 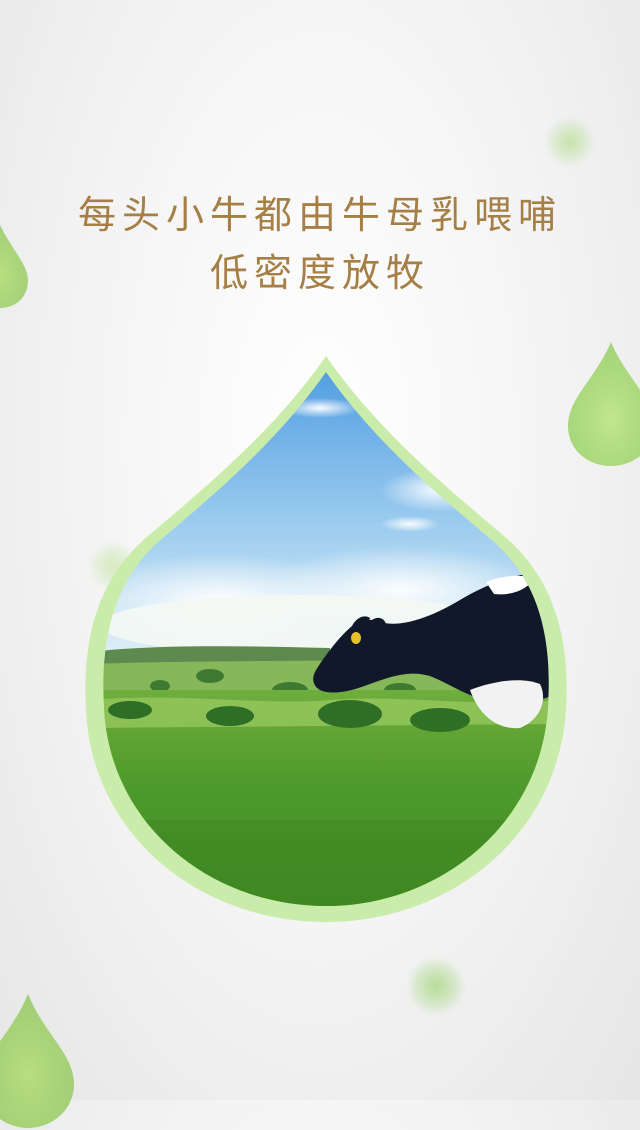 I want to click on decor-droplet-right, so click(x=604, y=404).